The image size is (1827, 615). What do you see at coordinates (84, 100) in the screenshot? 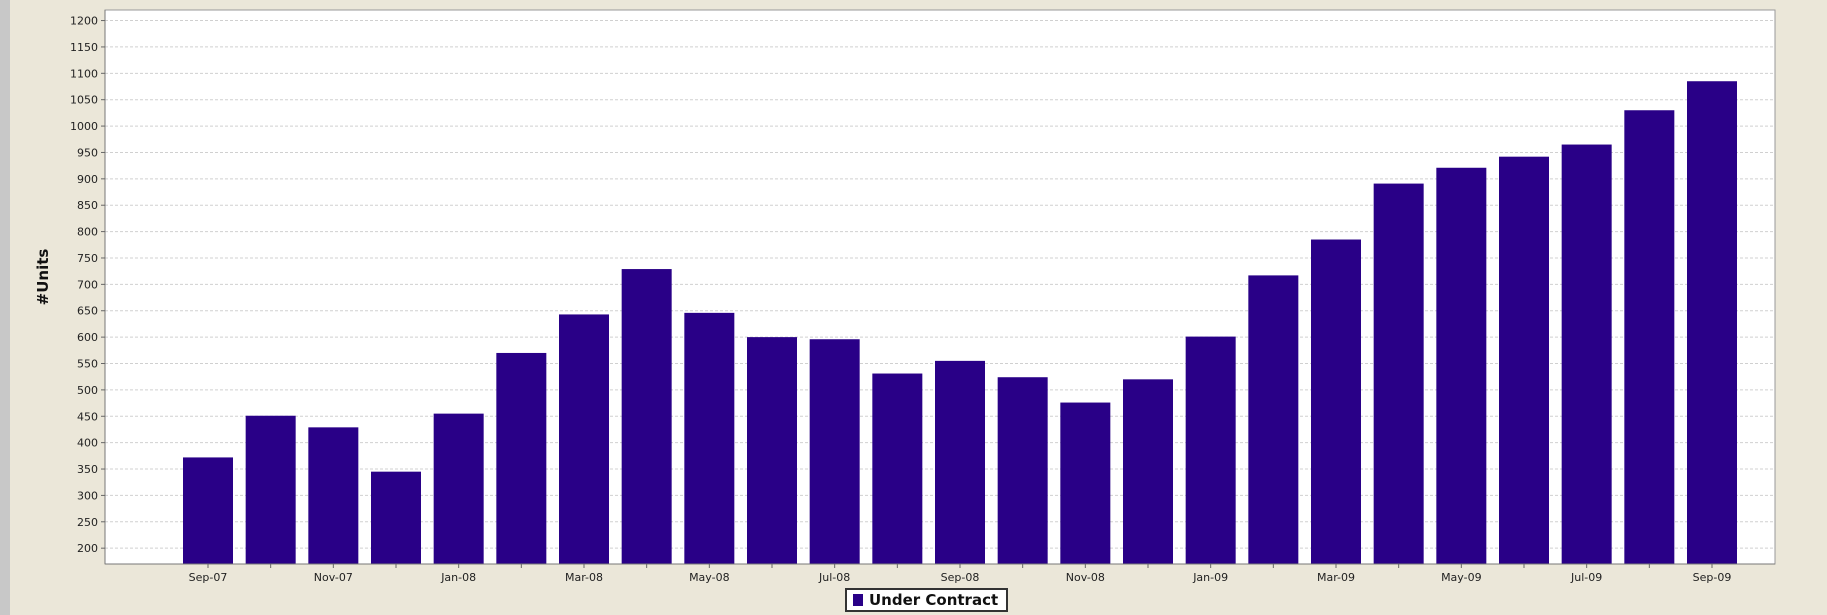
I see `y-tick-label: 1050` at bounding box center [84, 100].